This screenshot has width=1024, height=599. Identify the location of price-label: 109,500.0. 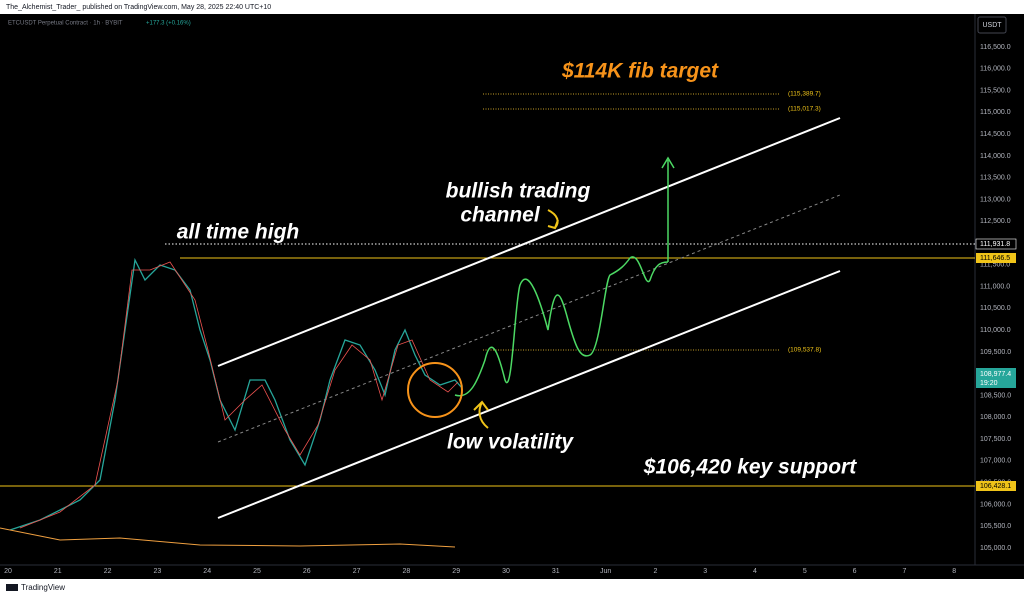
(995, 352).